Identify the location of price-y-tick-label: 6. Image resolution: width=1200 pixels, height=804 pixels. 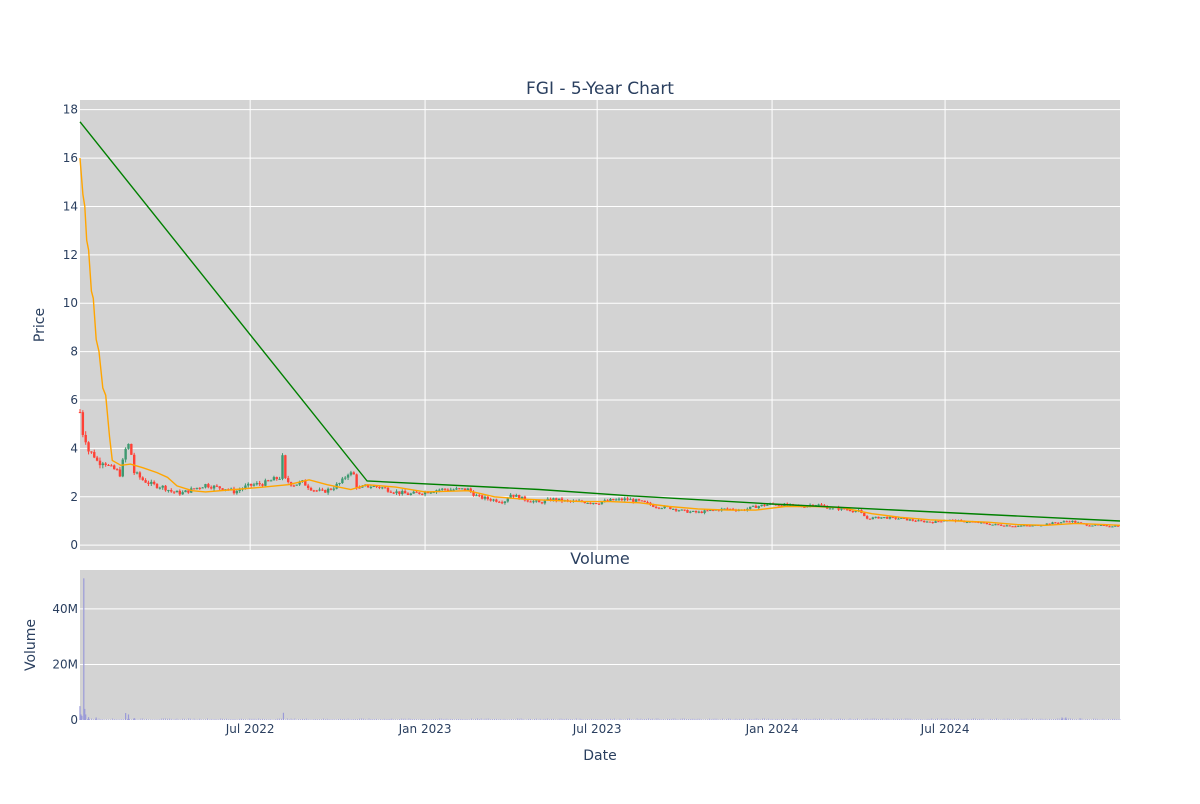
(74, 400).